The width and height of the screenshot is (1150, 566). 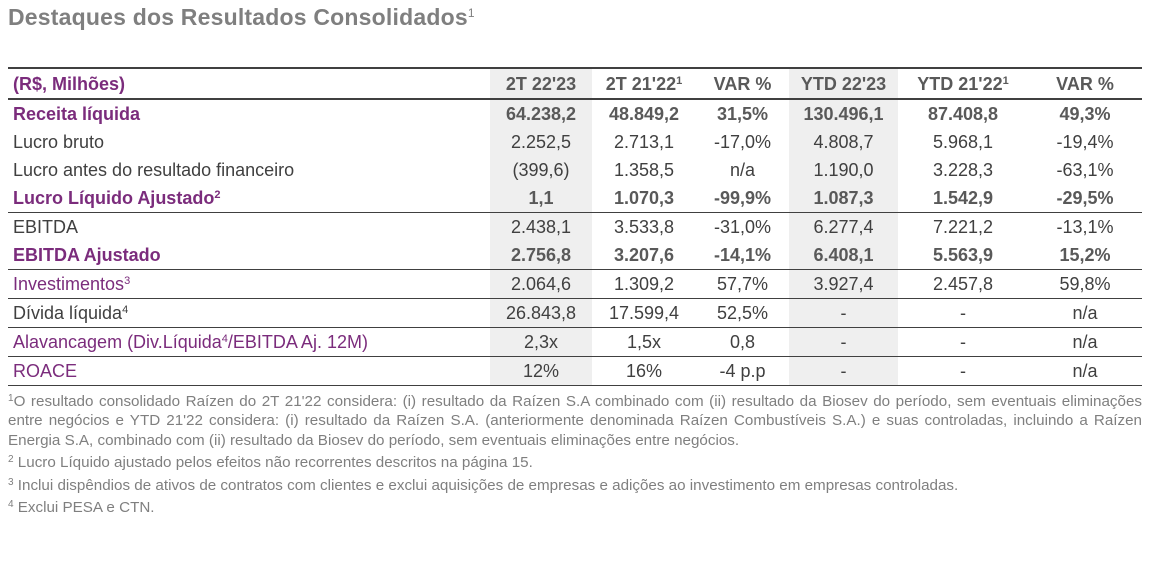 I want to click on cell-value: 7.221,2, so click(x=963, y=227).